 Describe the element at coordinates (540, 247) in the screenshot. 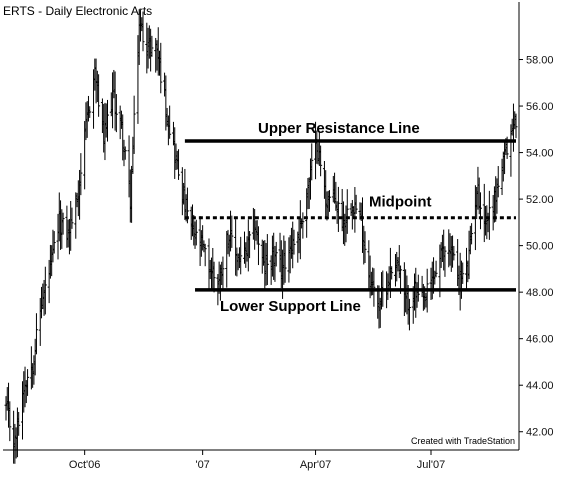

I see `y-tick-label: 50.00` at that location.